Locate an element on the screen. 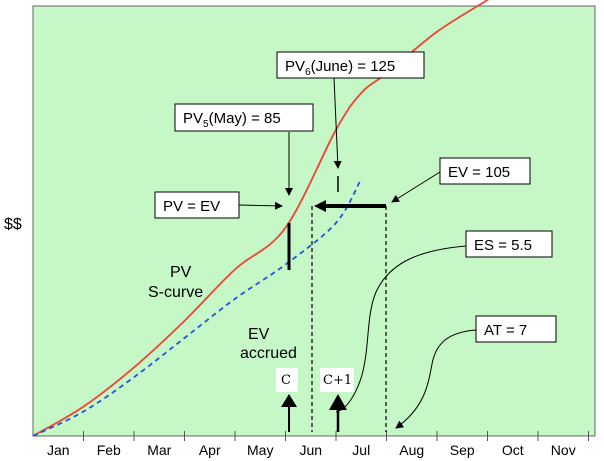  x-axis: Jan Feb Mar Apr May Jun Jul Aug Sep Oct Nov is located at coordinates (318, 444).